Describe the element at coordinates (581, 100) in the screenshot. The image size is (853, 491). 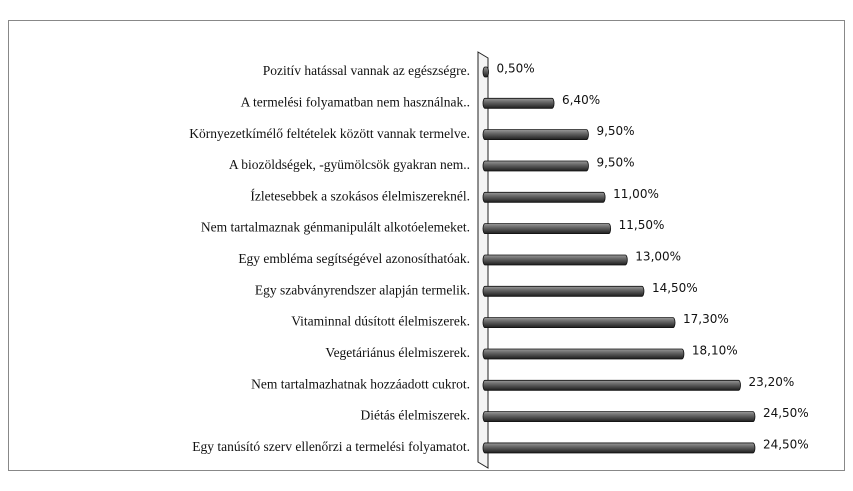
I see `value-label: 6,40%` at that location.